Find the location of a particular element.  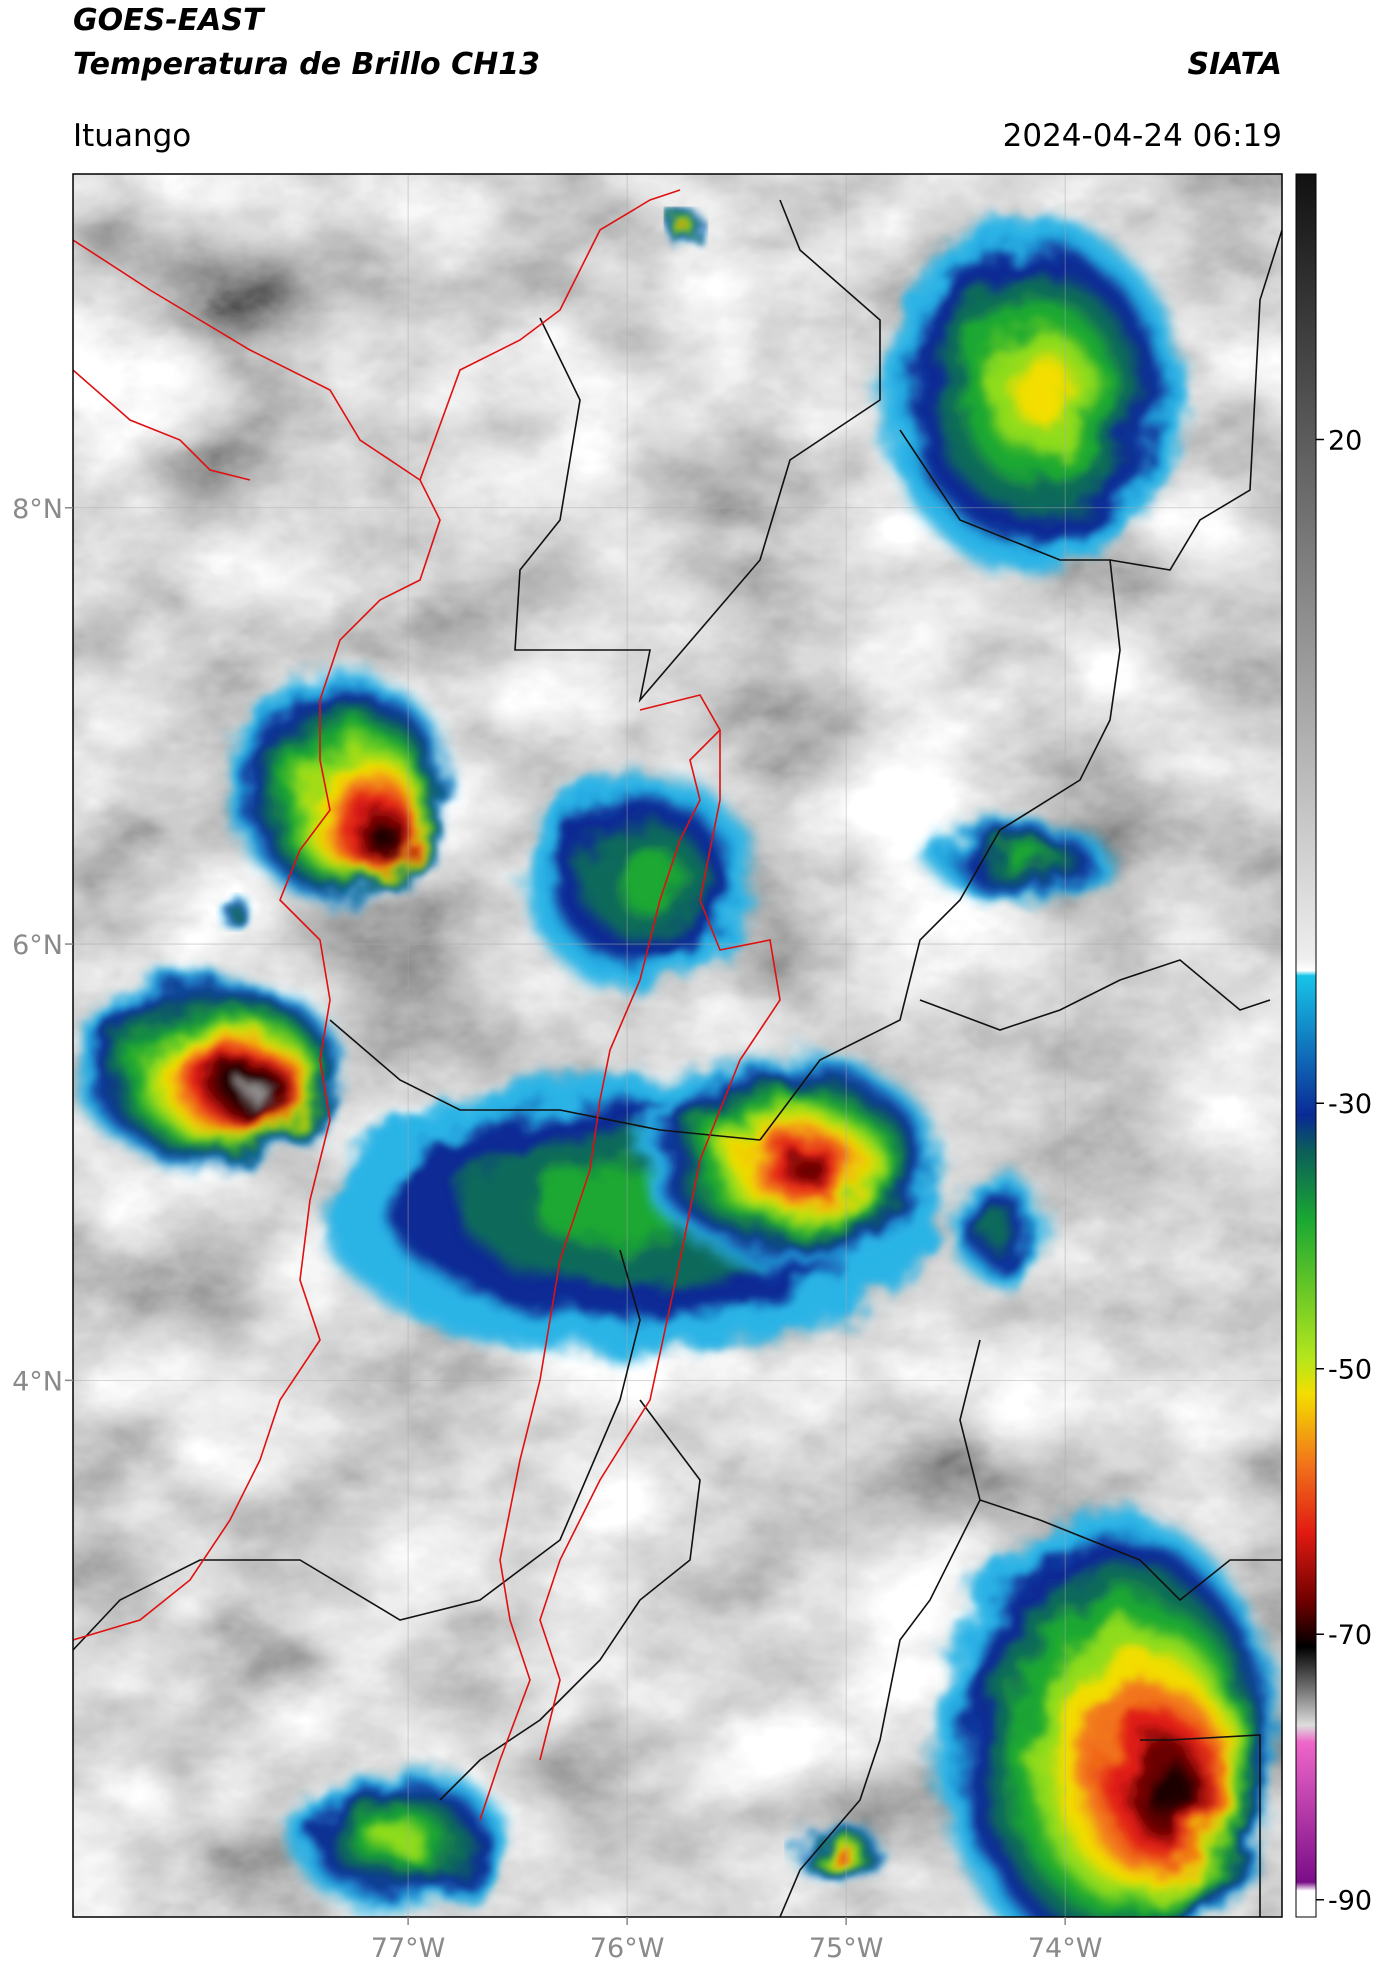

x-tick-label: 76°W is located at coordinates (627, 1948).